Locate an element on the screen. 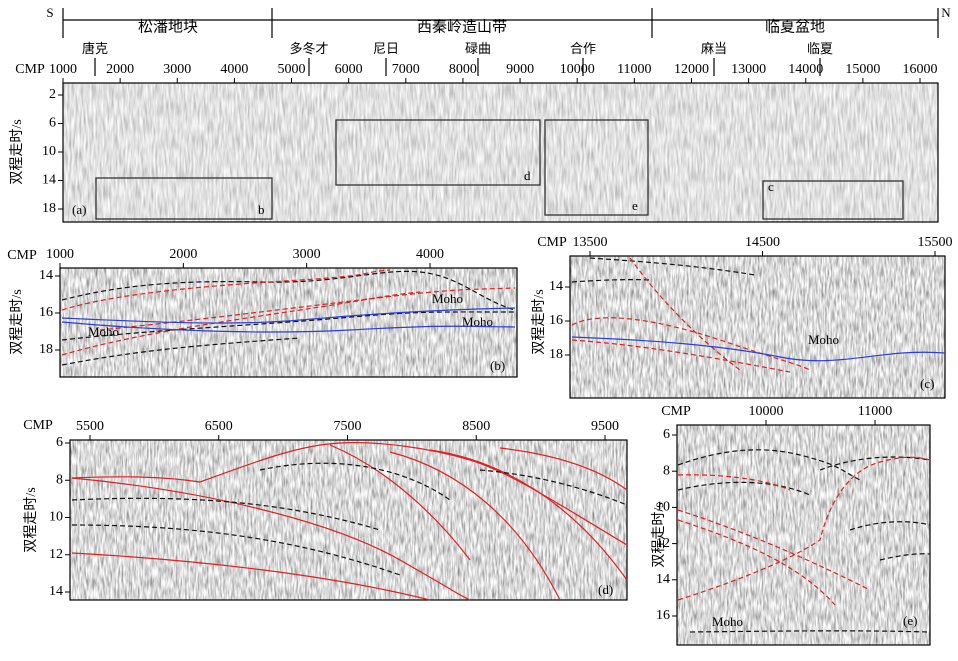  y-tick-label: 2 is located at coordinates (52, 94).